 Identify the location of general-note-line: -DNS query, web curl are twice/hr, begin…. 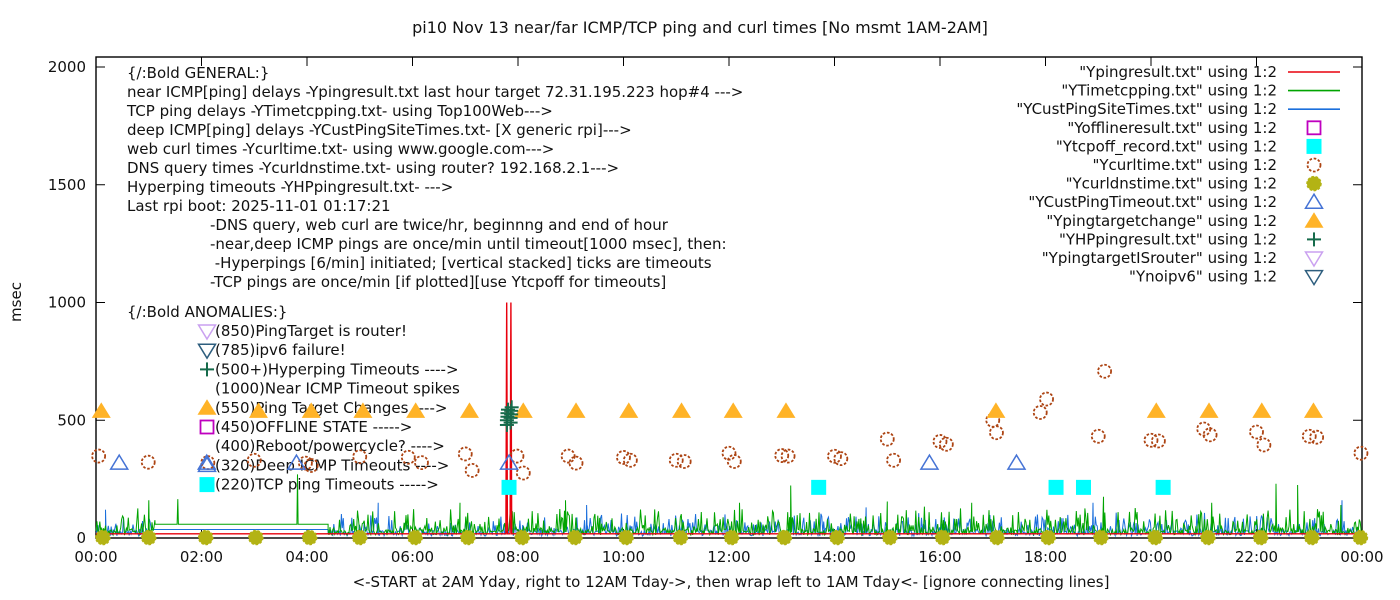
(439, 225).